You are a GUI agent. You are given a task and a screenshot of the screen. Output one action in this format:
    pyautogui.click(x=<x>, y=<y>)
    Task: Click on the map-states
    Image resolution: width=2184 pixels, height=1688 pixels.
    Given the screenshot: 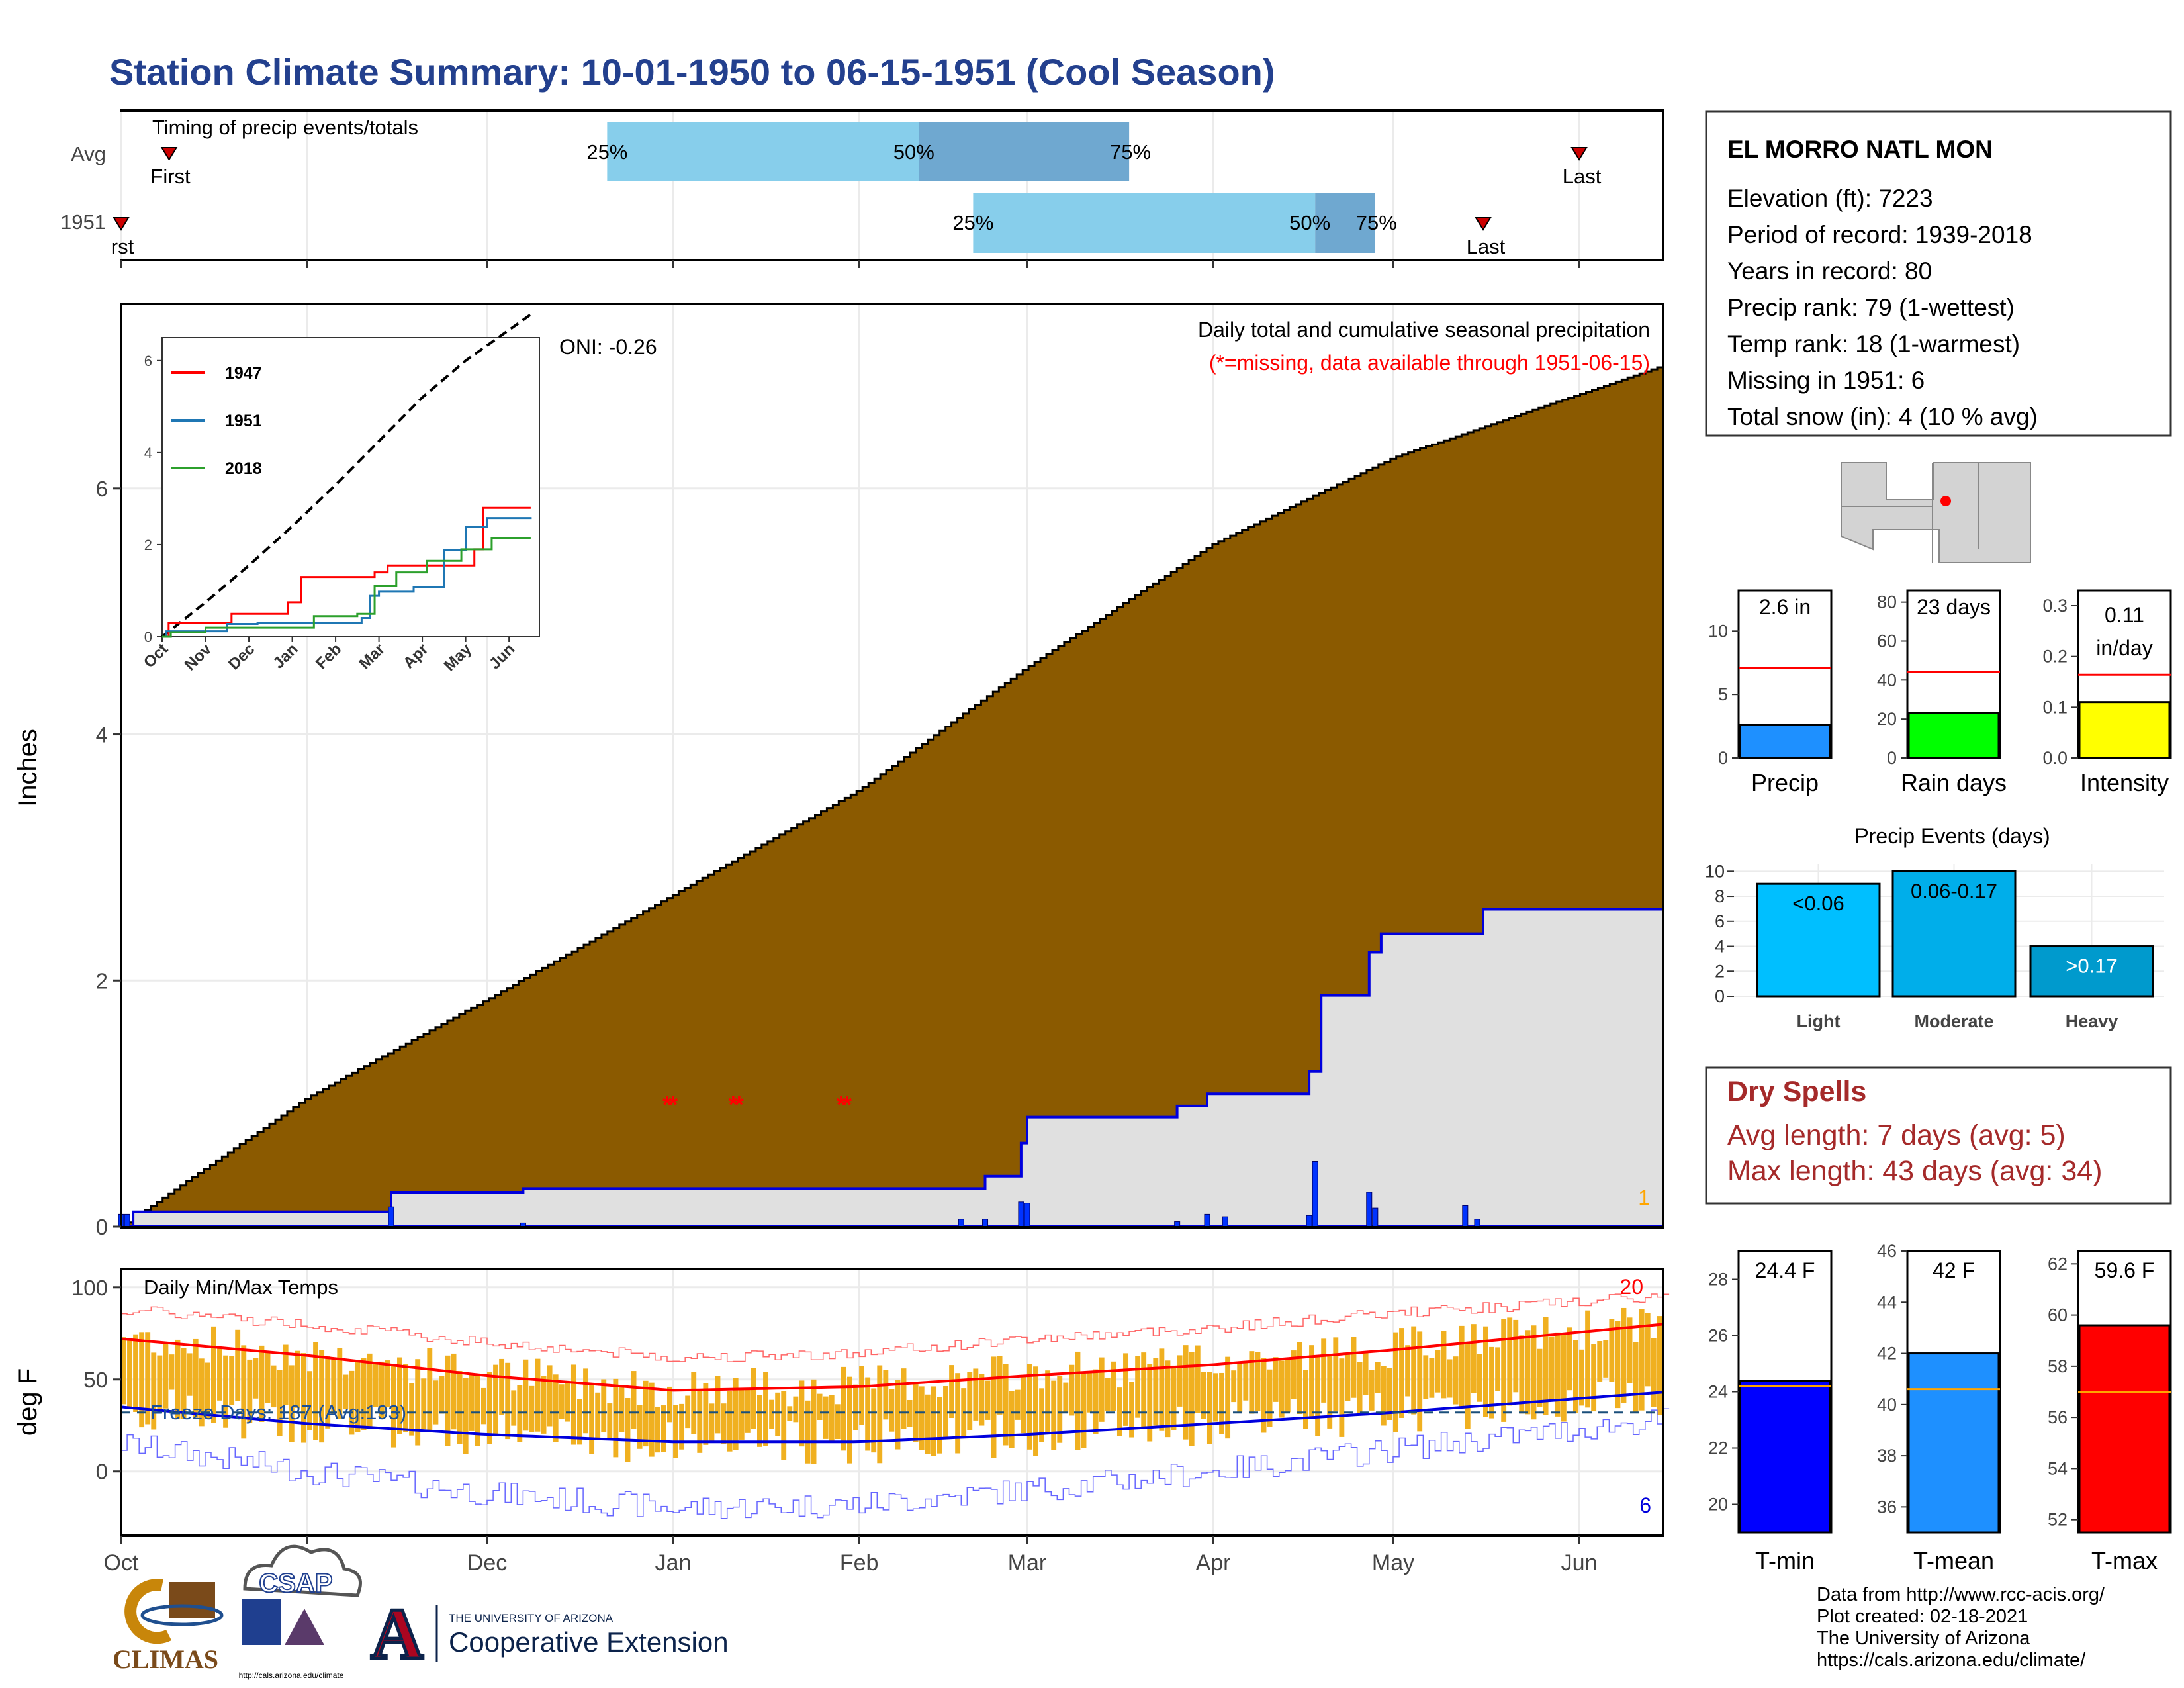 What is the action you would take?
    pyautogui.click(x=1936, y=512)
    